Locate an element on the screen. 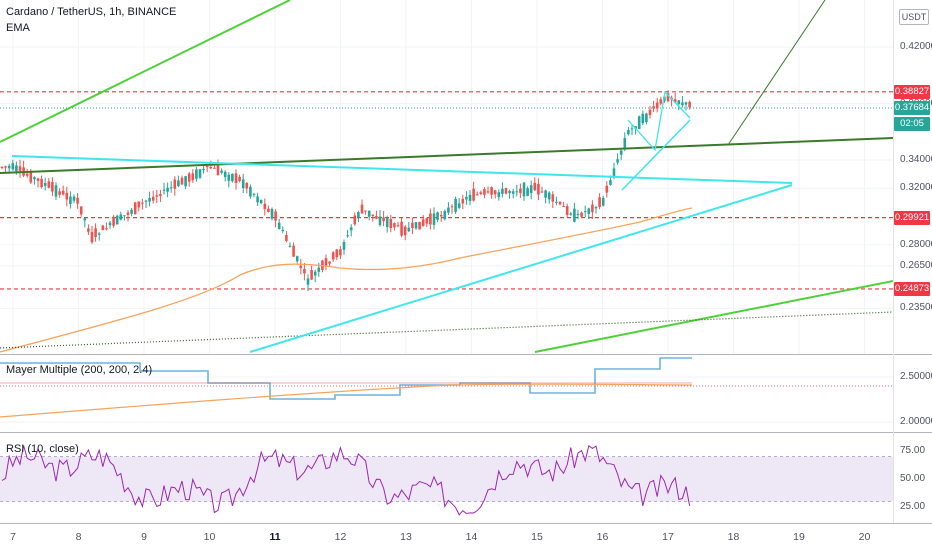 The image size is (932, 550). mayer-pane: Mayer Multiple (200, 200, 2.4) is located at coordinates (446, 393).